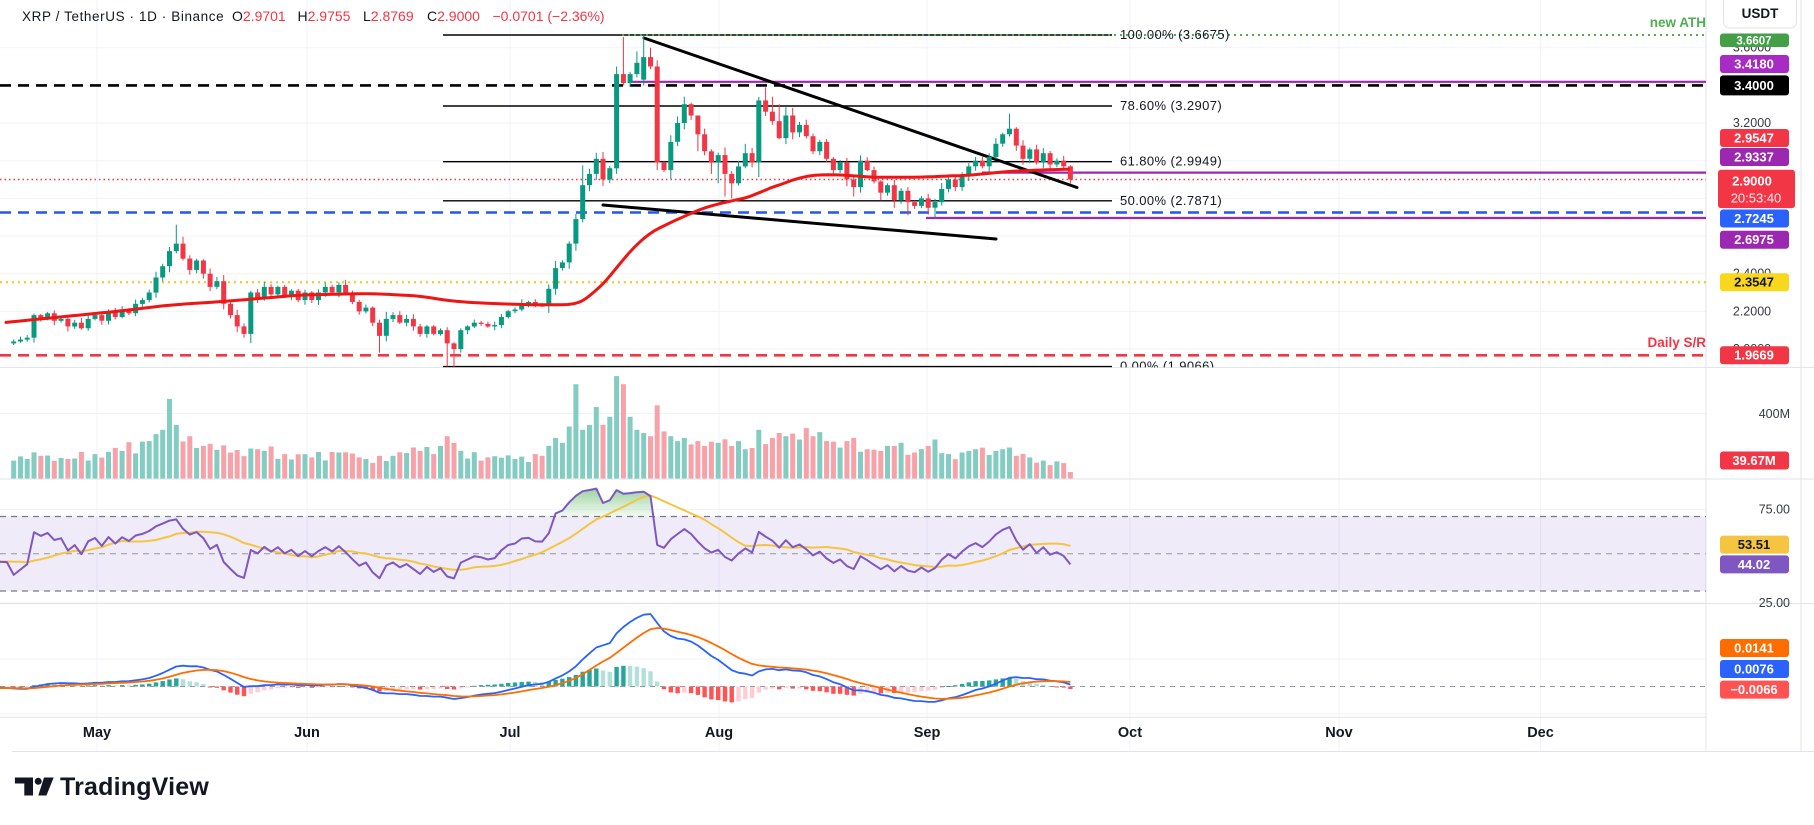  I want to click on svg-text: 2.9000, so click(1752, 181).